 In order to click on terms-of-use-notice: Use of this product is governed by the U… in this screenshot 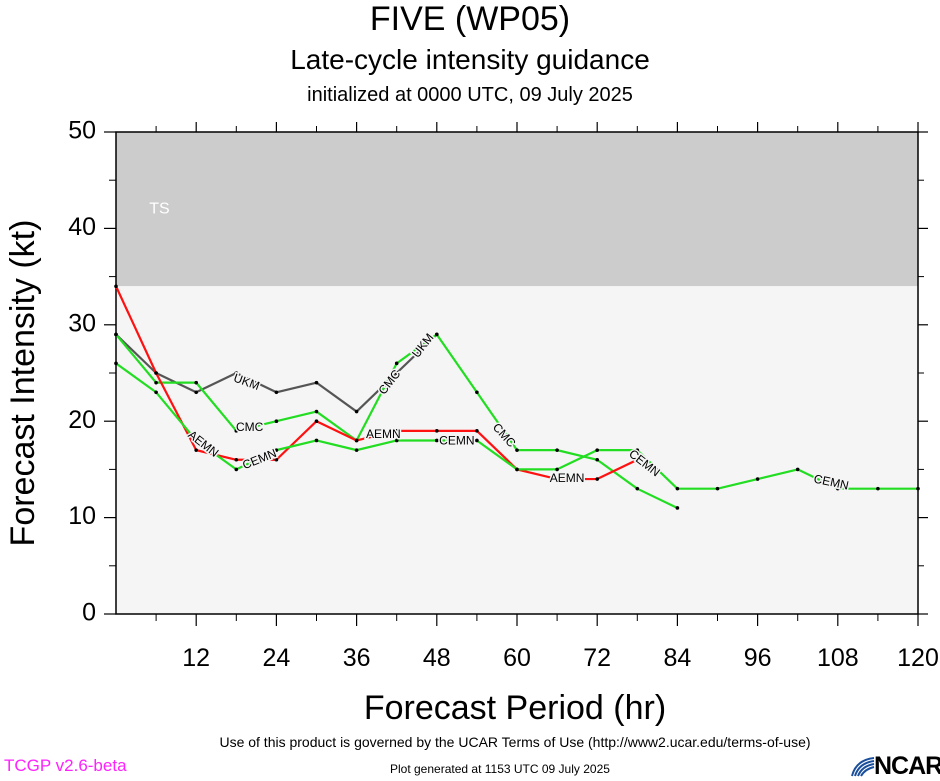, I will do `click(515, 742)`.